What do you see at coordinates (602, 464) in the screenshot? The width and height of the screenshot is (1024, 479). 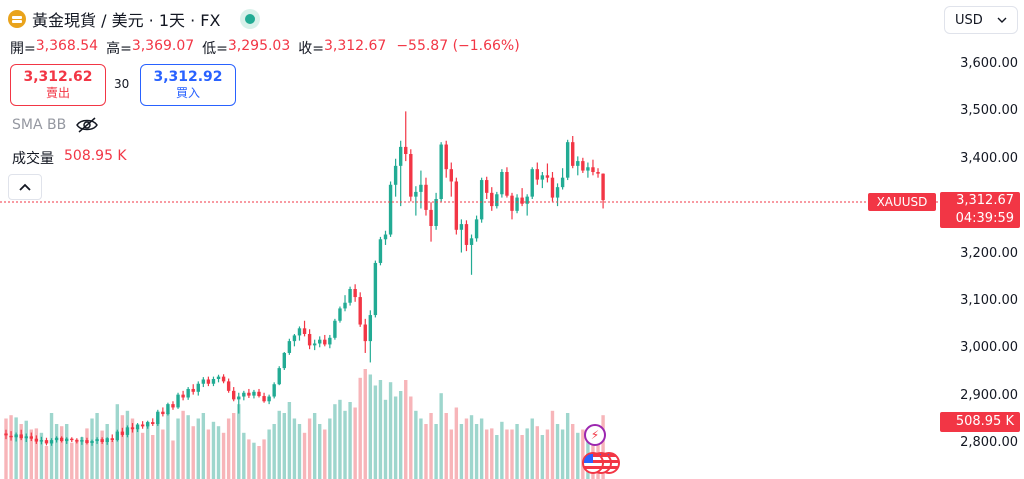 I see `economic-events-icons` at bounding box center [602, 464].